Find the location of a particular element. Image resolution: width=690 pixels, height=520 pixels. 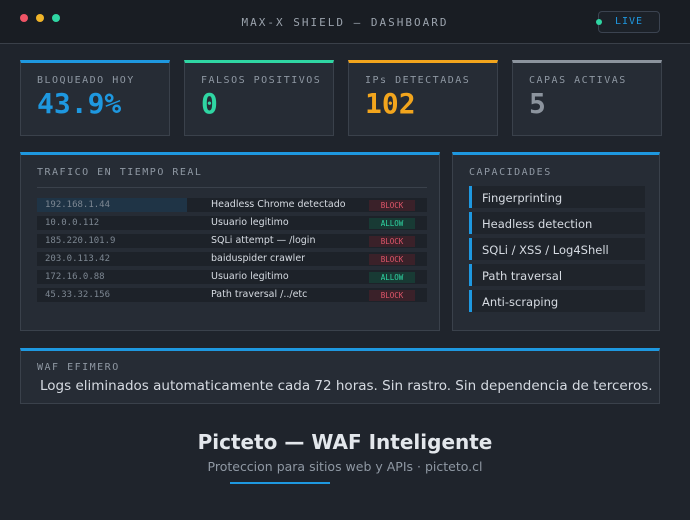

ip-address: 45.33.32.156 is located at coordinates (78, 295).